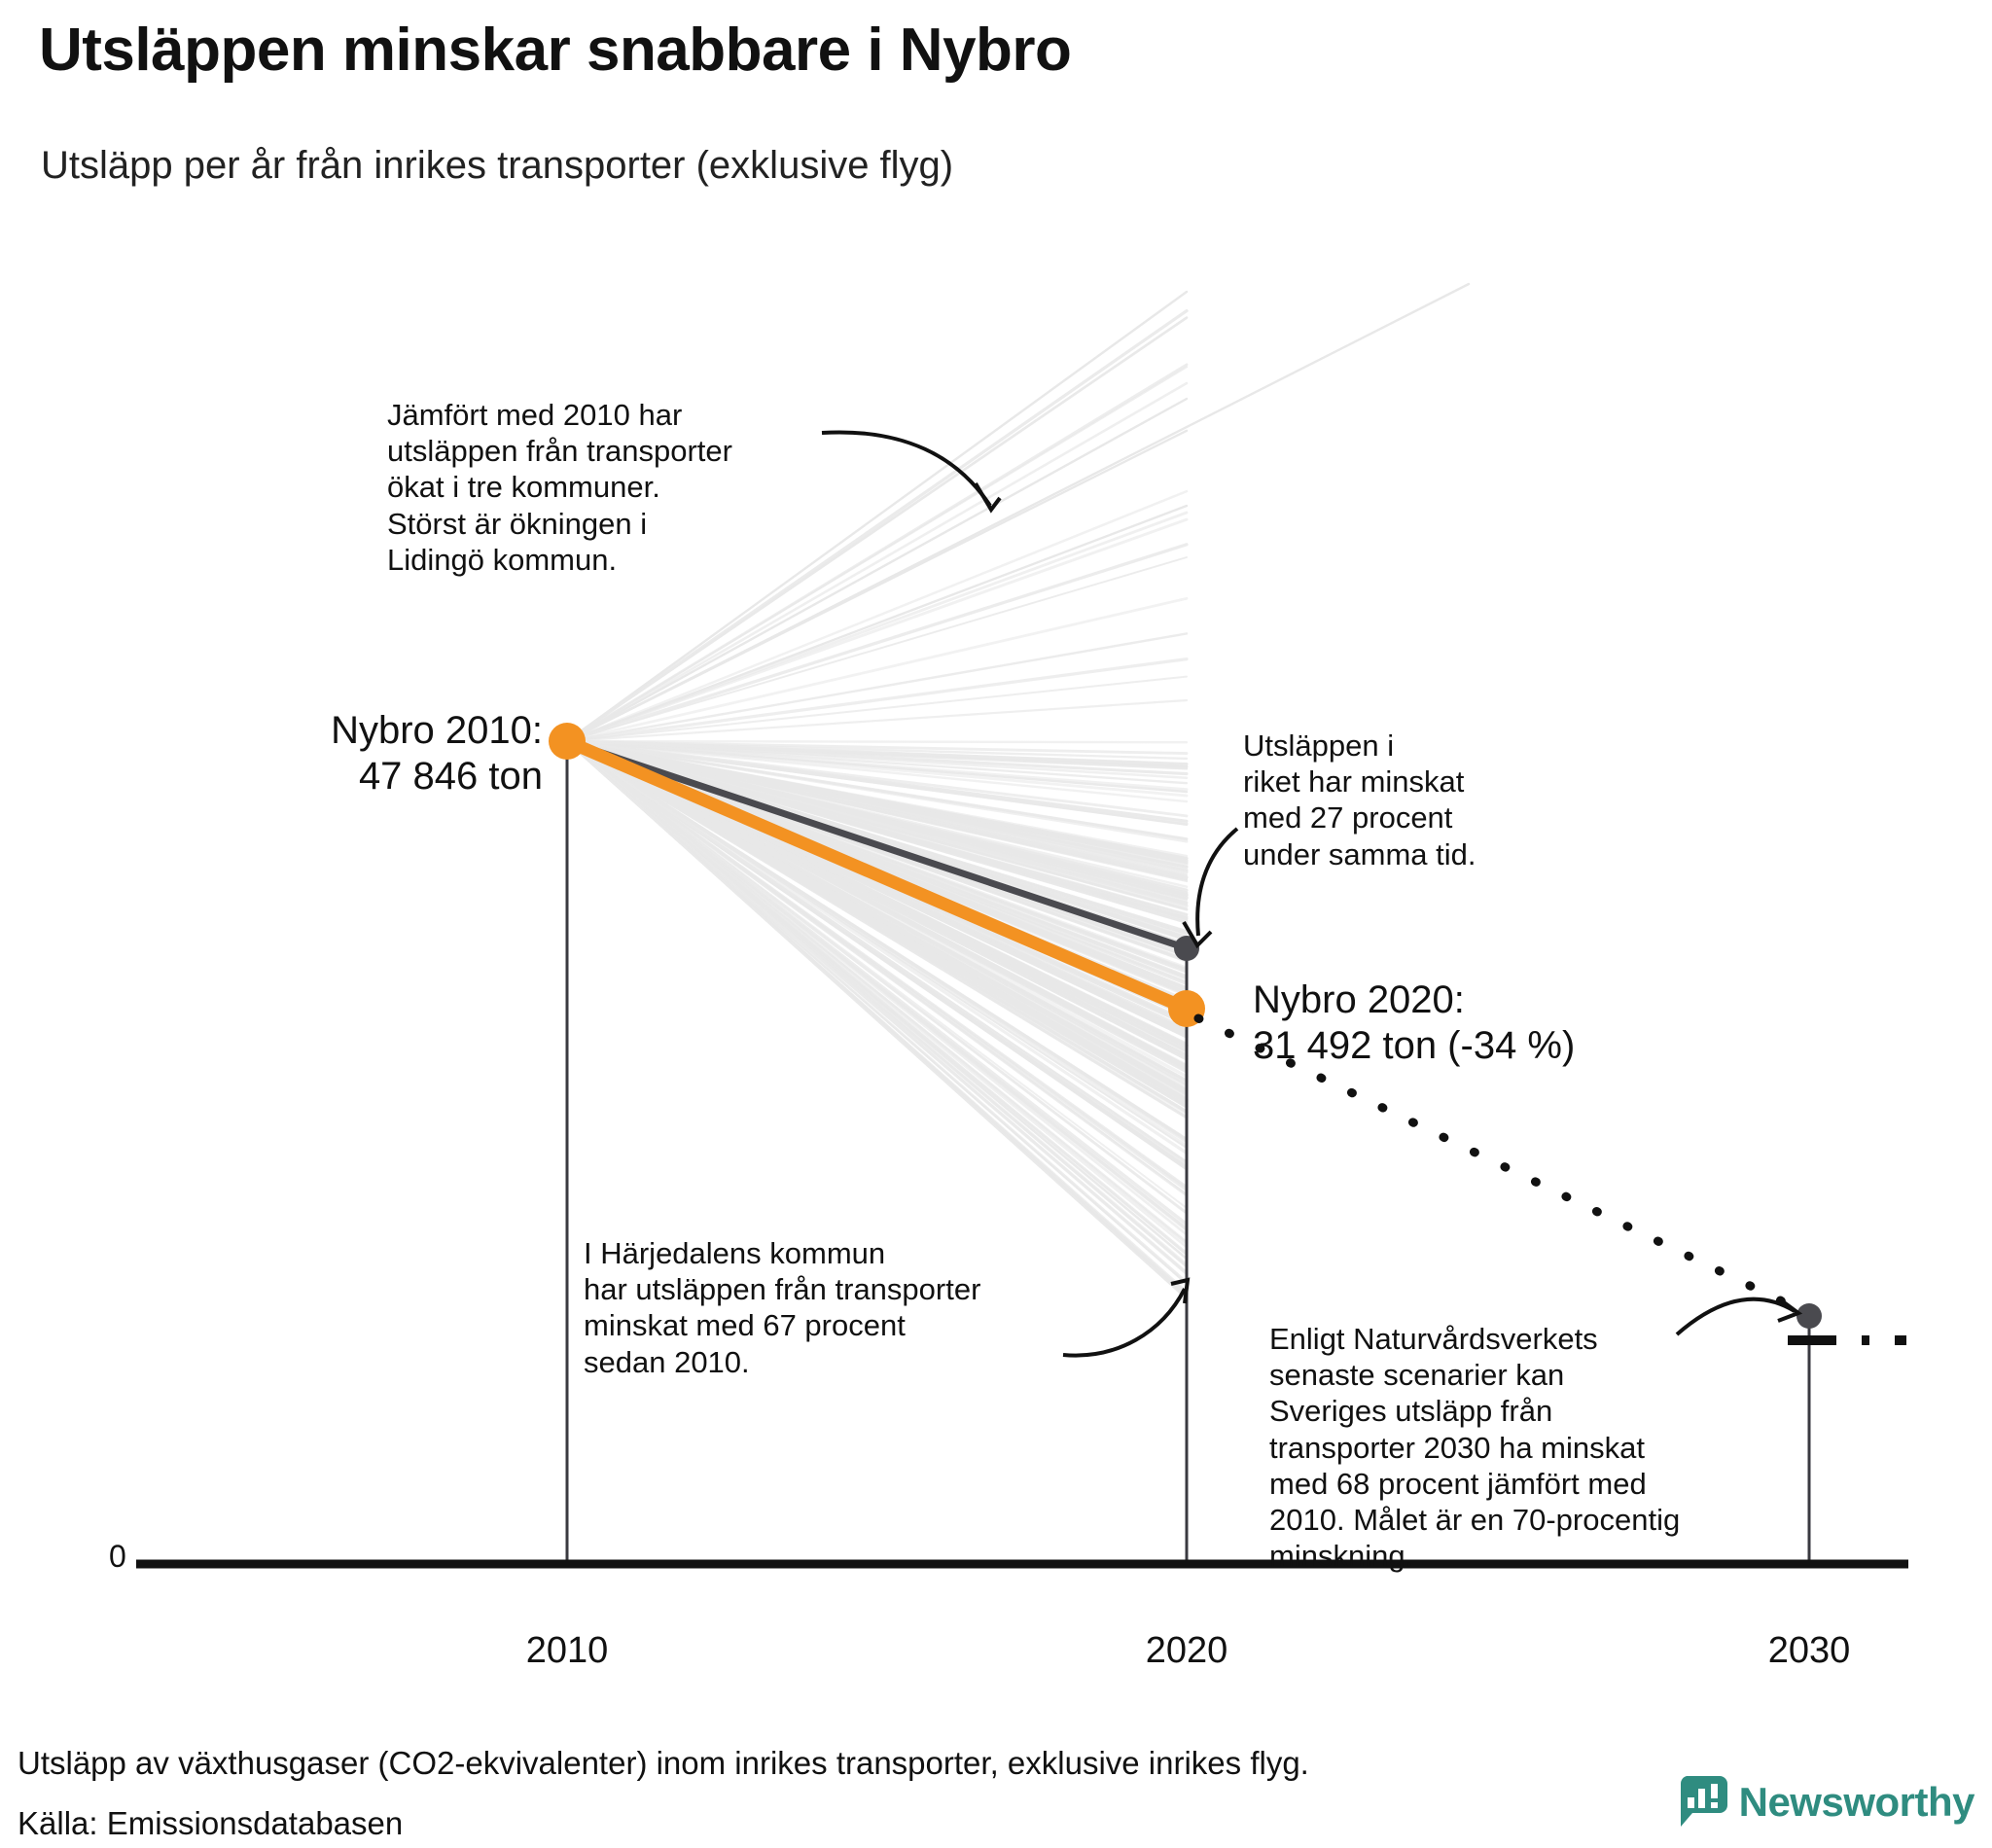 The image size is (1992, 1848). What do you see at coordinates (1124, 1323) in the screenshot?
I see `annotation-arrow-harjedalen` at bounding box center [1124, 1323].